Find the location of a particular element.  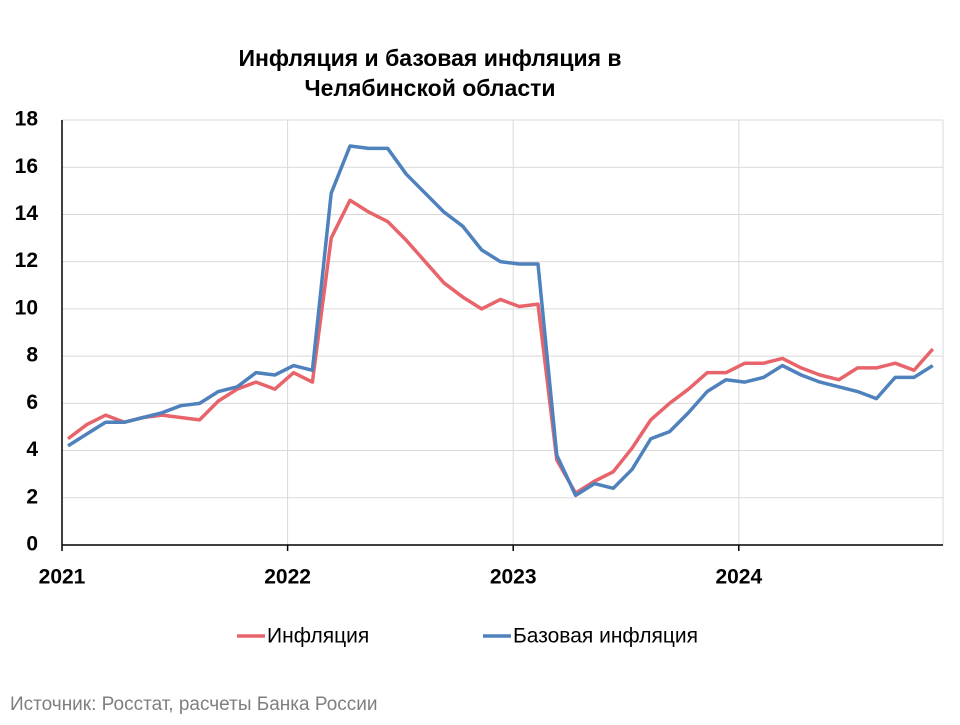

legend-label: Инфляция is located at coordinates (318, 636).